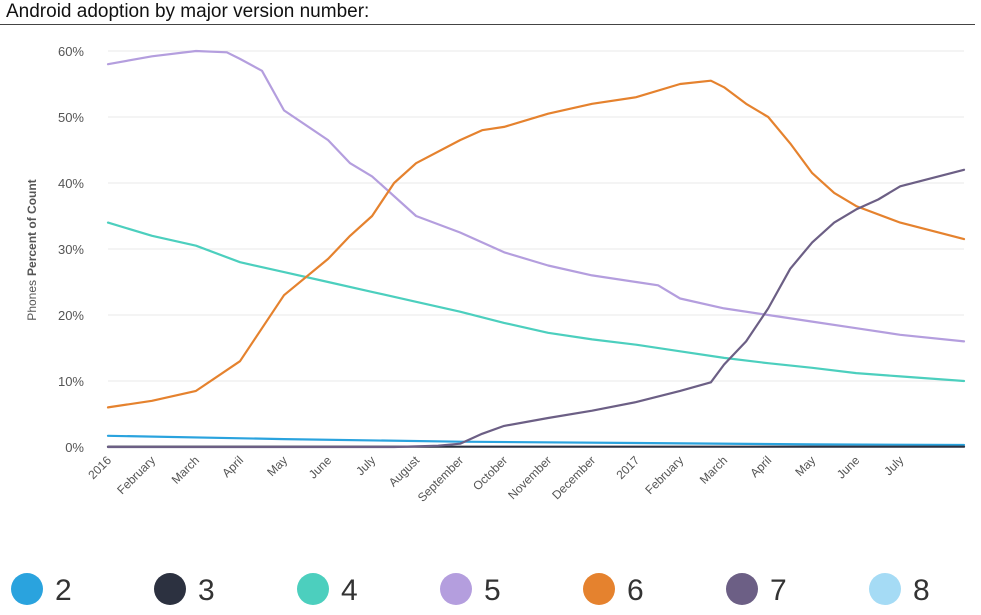  Describe the element at coordinates (778, 590) in the screenshot. I see `legend-label-7: 7` at that location.